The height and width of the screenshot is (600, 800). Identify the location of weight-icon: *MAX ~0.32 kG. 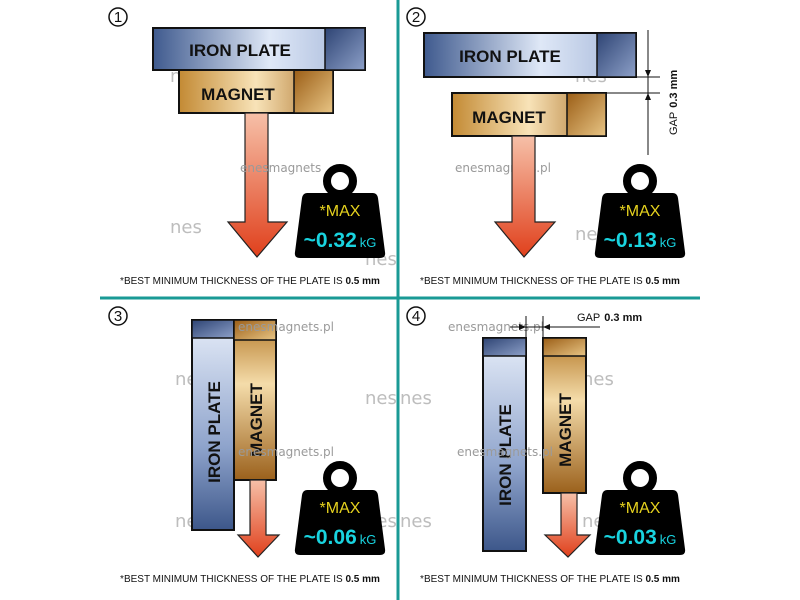
(340, 211).